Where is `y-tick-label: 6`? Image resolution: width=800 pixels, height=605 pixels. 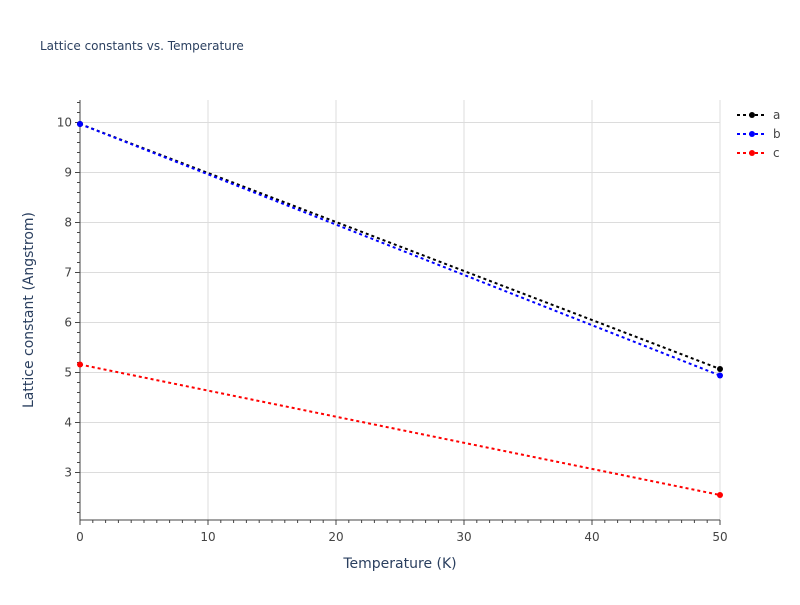
y-tick-label: 6 is located at coordinates (68, 323).